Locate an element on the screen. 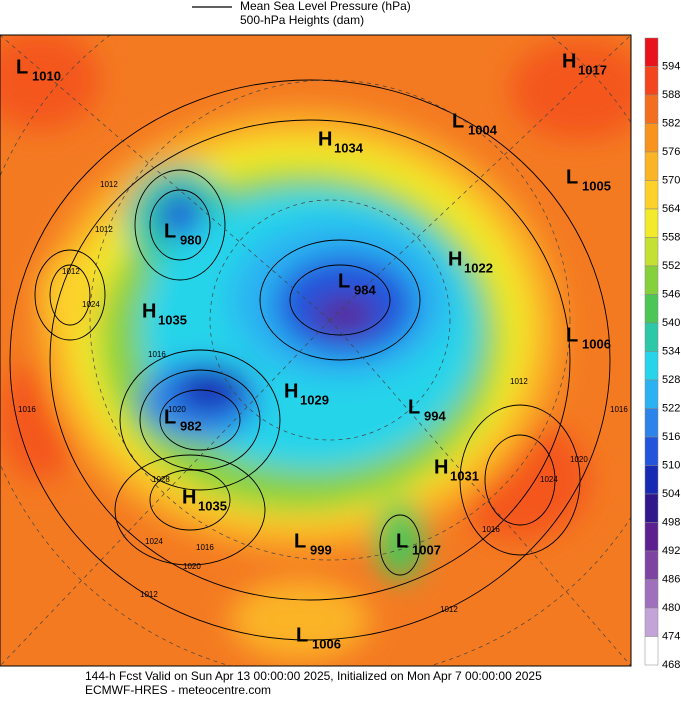  footer-line2: ECMWF-HRES - meteocentre.com is located at coordinates (178, 690).